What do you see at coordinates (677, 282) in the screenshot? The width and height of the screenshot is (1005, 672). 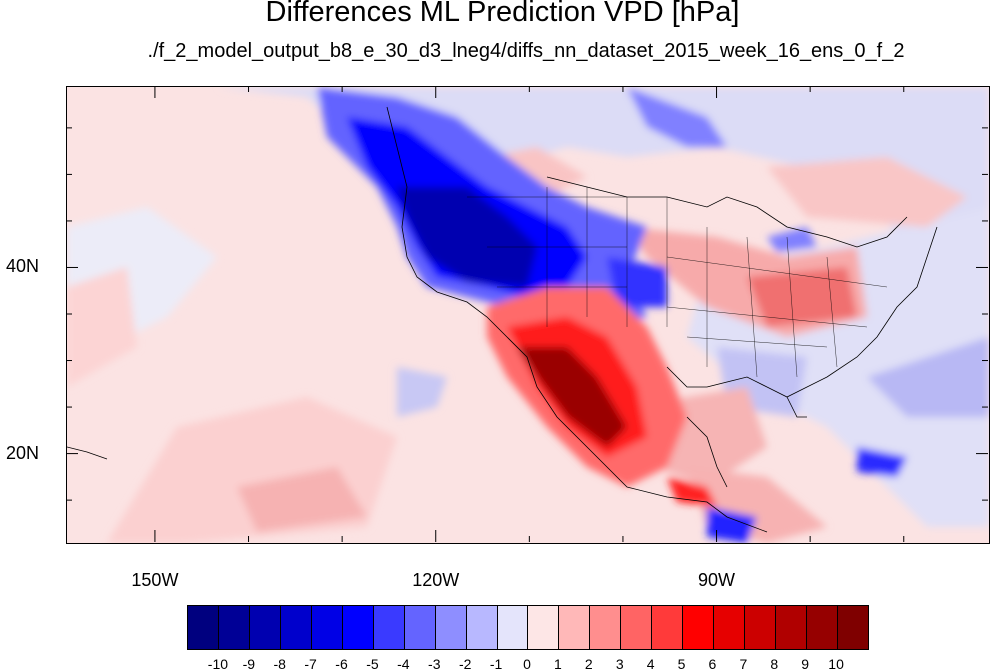 I see `state-borders` at bounding box center [677, 282].